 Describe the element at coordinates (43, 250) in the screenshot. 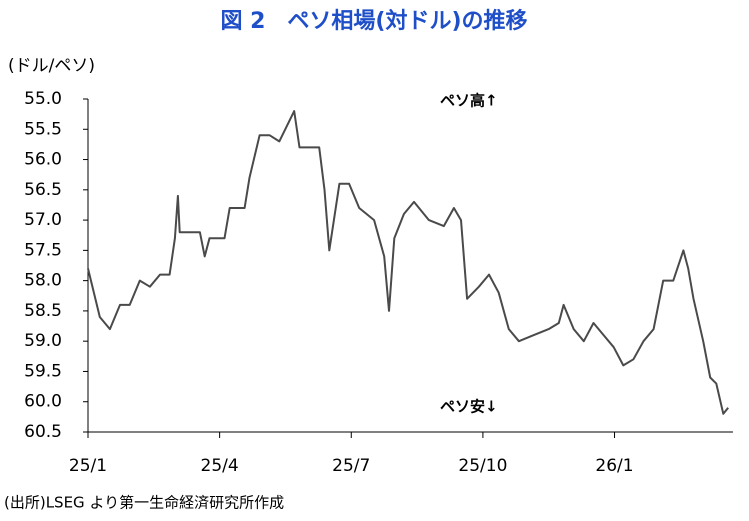

I see `y-tick-label: 57.5` at that location.